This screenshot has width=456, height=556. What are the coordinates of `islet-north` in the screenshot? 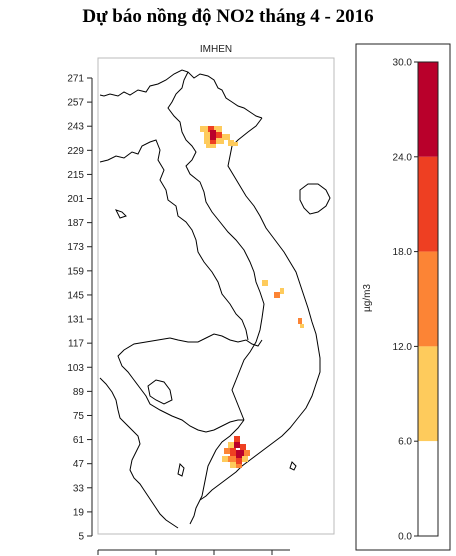 It's located at (121, 214).